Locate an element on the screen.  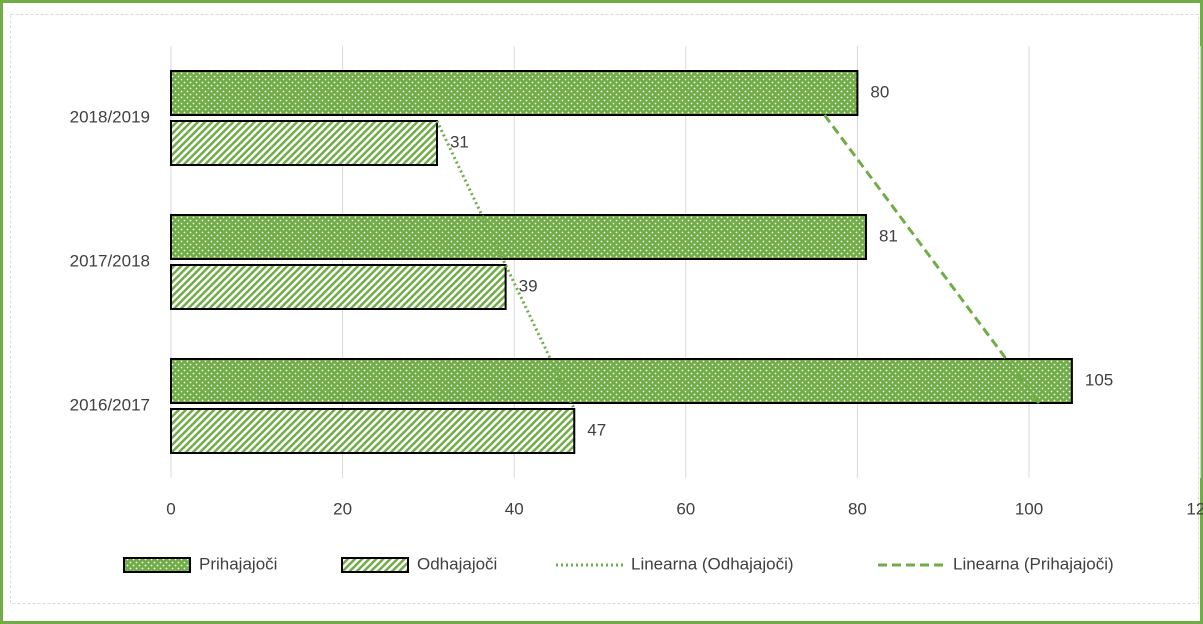
y-tick-label: 2017/2018 is located at coordinates (110, 260).